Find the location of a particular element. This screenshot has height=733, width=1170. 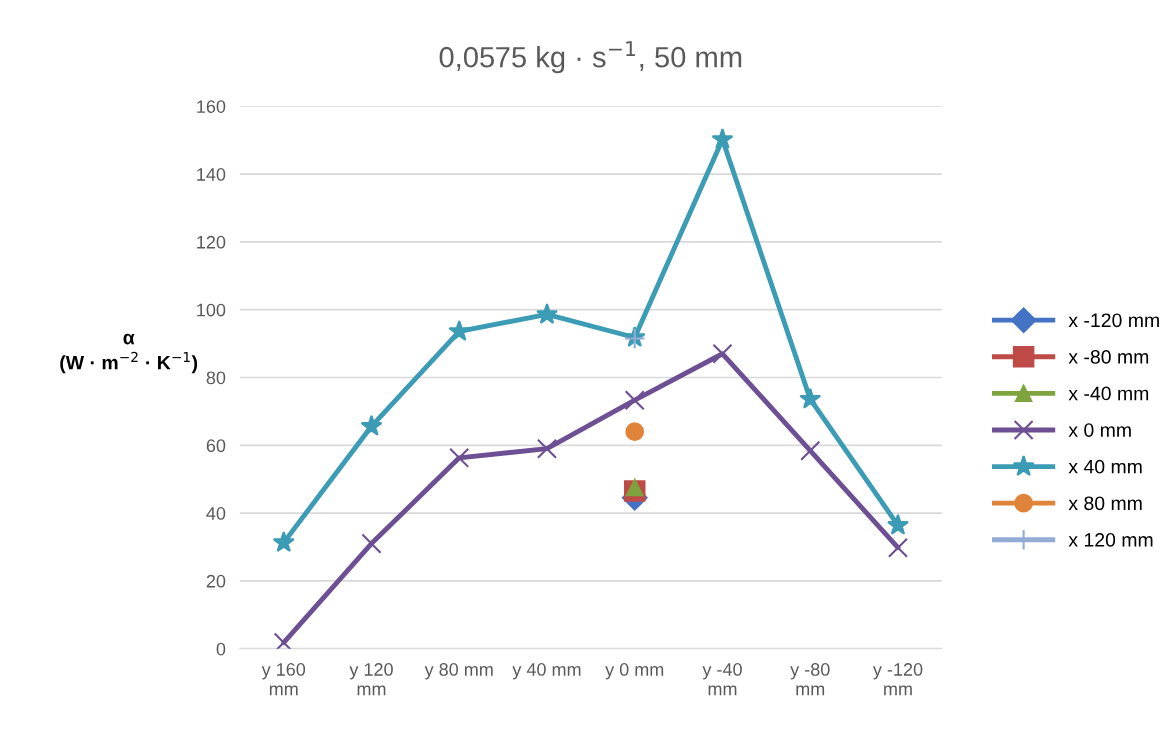

x-tick-label: y 0 mm is located at coordinates (634, 671).